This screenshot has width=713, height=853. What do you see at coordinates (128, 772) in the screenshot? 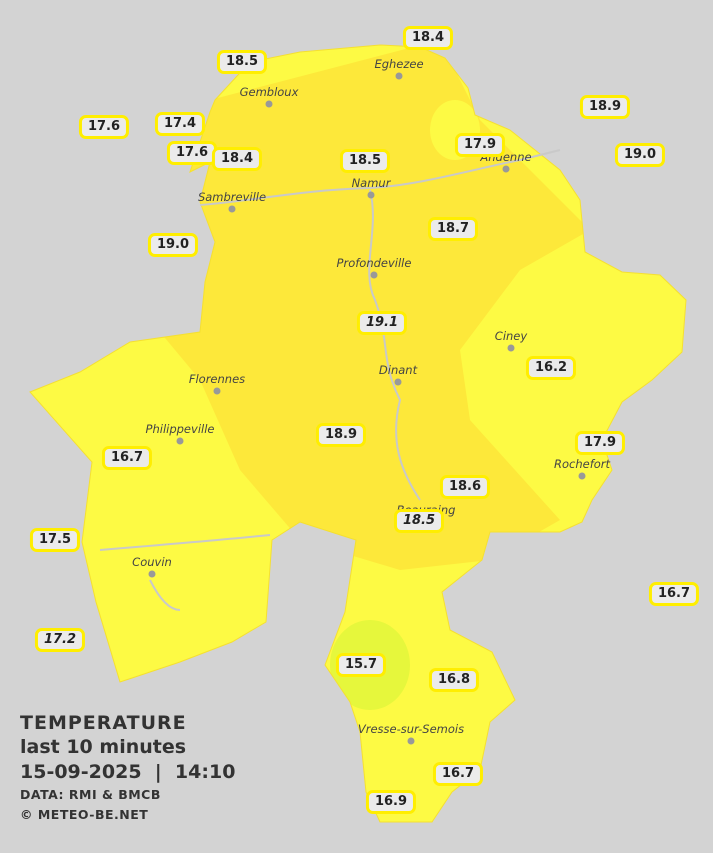
I see `legend-datetime: 15-09-2025 | 14:10` at bounding box center [128, 772].